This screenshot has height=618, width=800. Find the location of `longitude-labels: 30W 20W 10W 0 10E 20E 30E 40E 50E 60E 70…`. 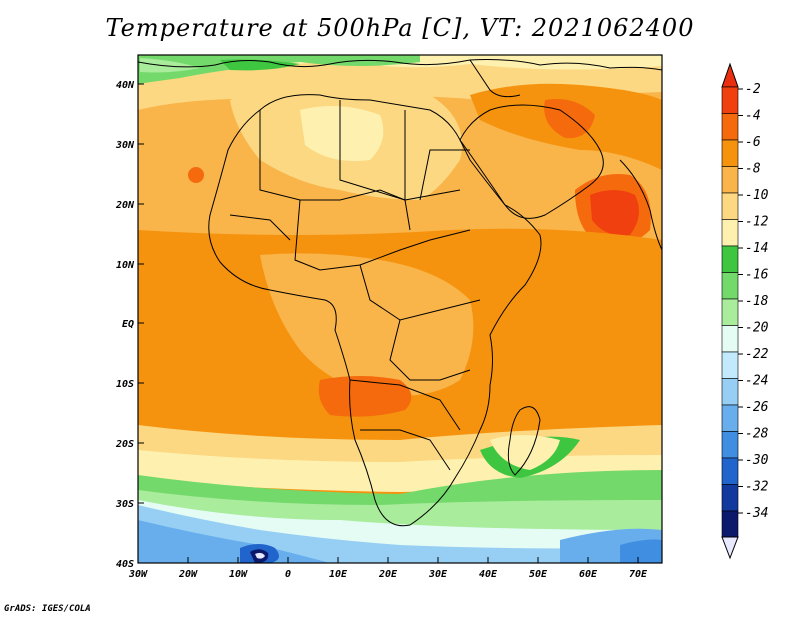

longitude-labels: 30W 20W 10W 0 10E 20E 30E 40E 50E 60E 70… is located at coordinates (388, 574).